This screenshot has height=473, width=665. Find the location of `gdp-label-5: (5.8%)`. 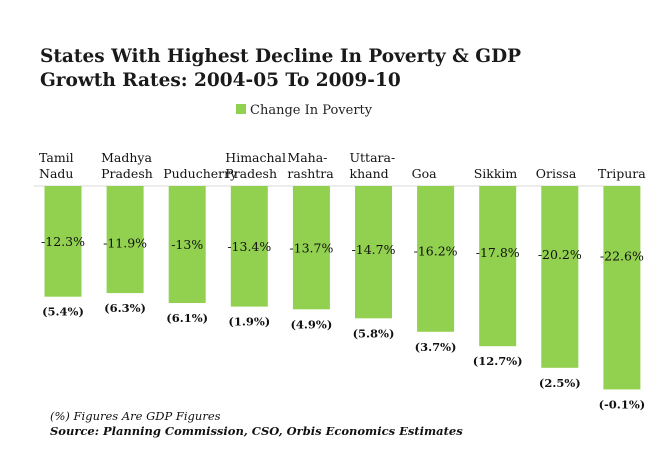

gdp-label-5: (5.8%) is located at coordinates (374, 333).